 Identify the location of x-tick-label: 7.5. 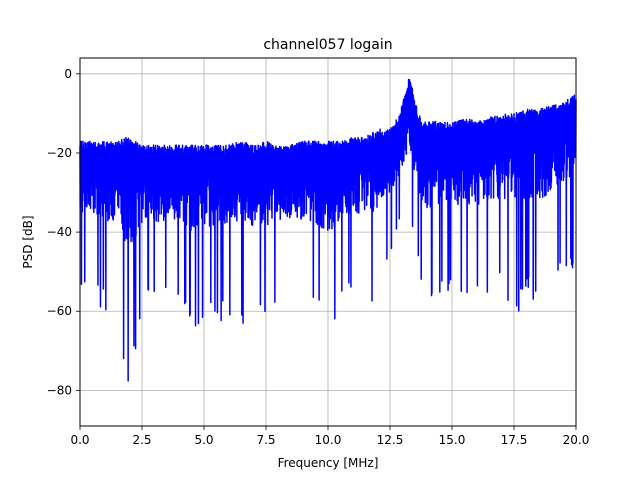
(265, 440).